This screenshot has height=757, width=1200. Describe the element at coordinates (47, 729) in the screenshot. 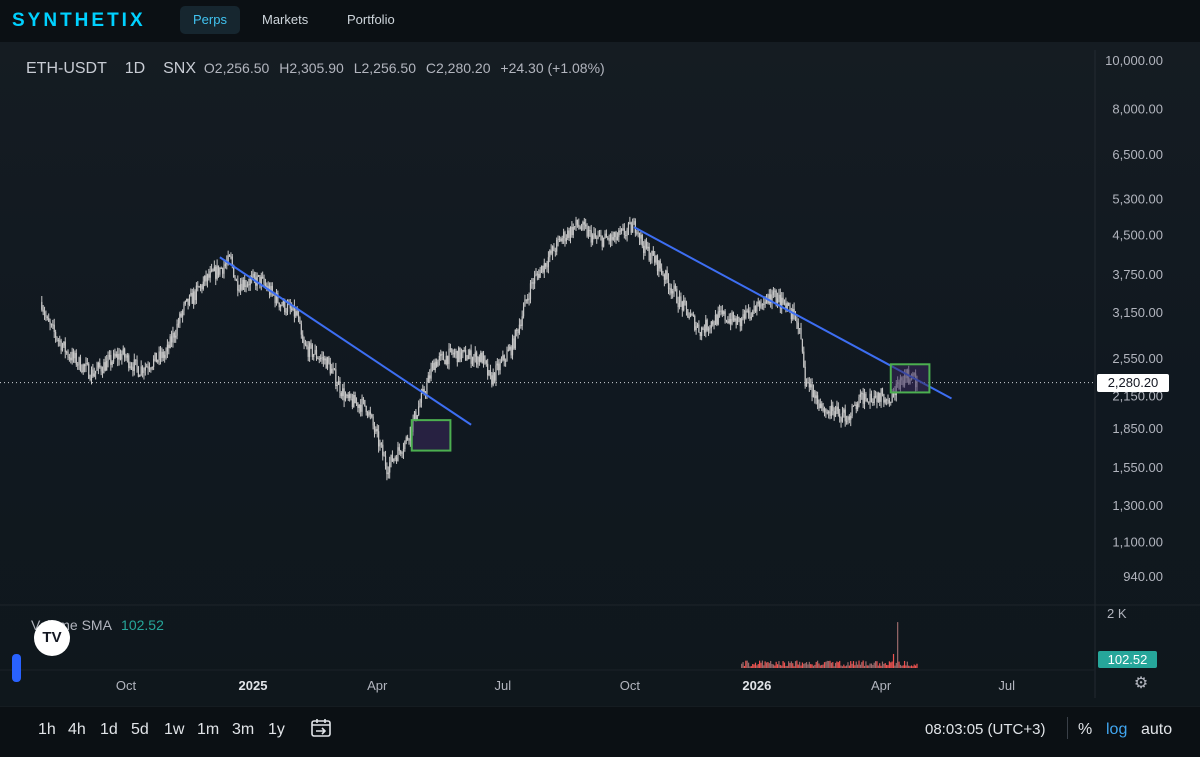

I see `timeframe-1h: 1h` at that location.